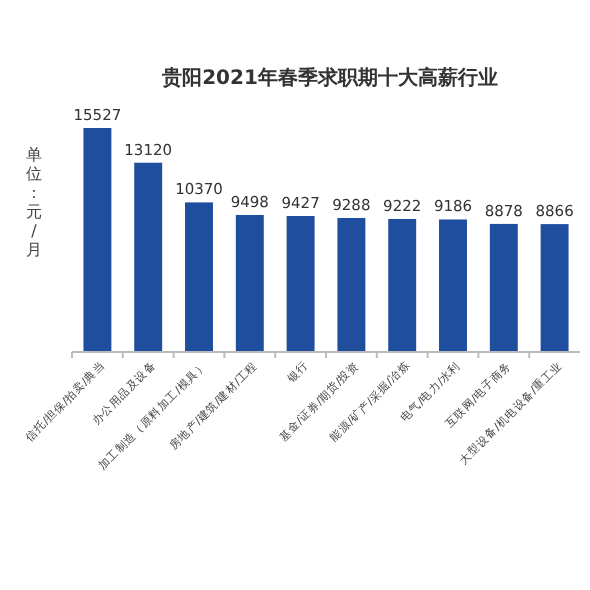  What do you see at coordinates (34, 202) in the screenshot?
I see `y-axis-title: 单位：元/月` at bounding box center [34, 202].